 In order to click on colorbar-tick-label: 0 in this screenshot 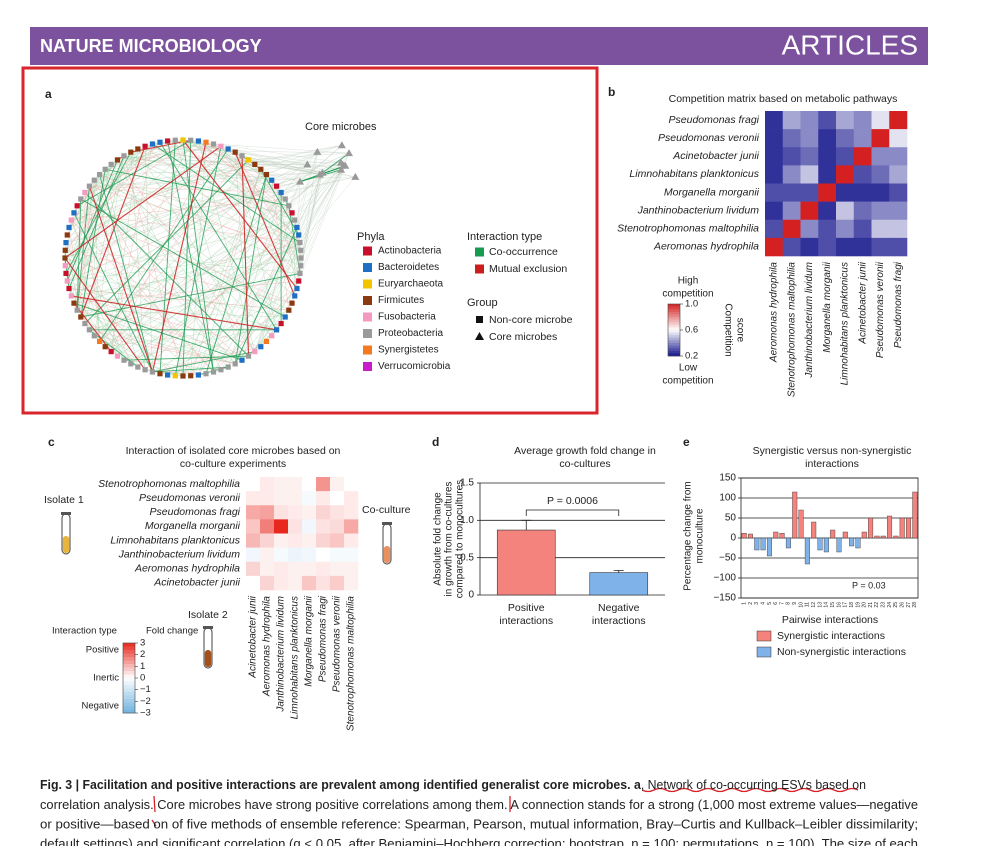, I will do `click(142, 678)`.